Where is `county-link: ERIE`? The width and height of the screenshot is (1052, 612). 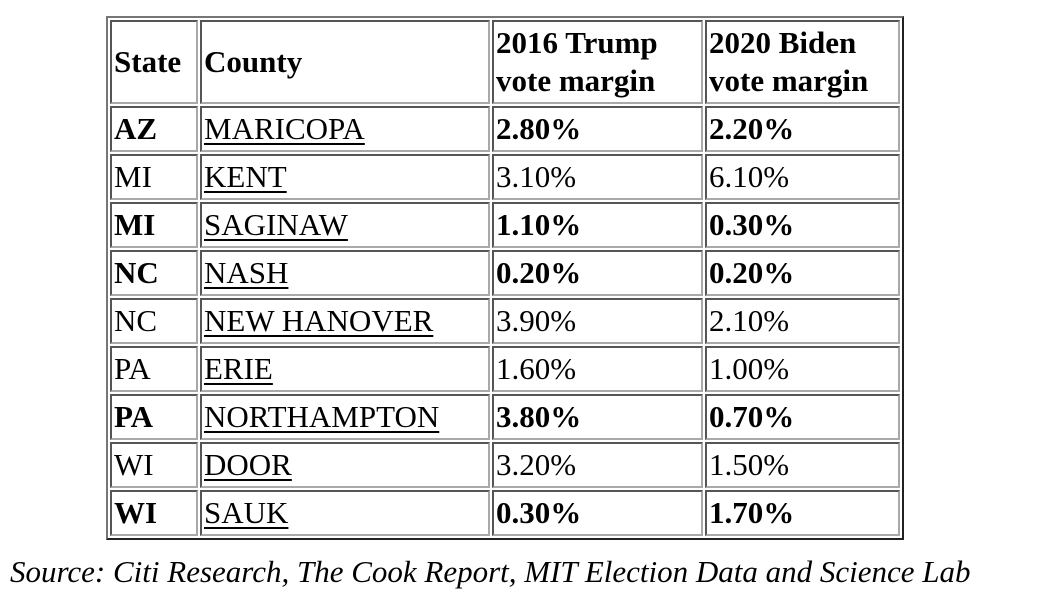 county-link: ERIE is located at coordinates (238, 368).